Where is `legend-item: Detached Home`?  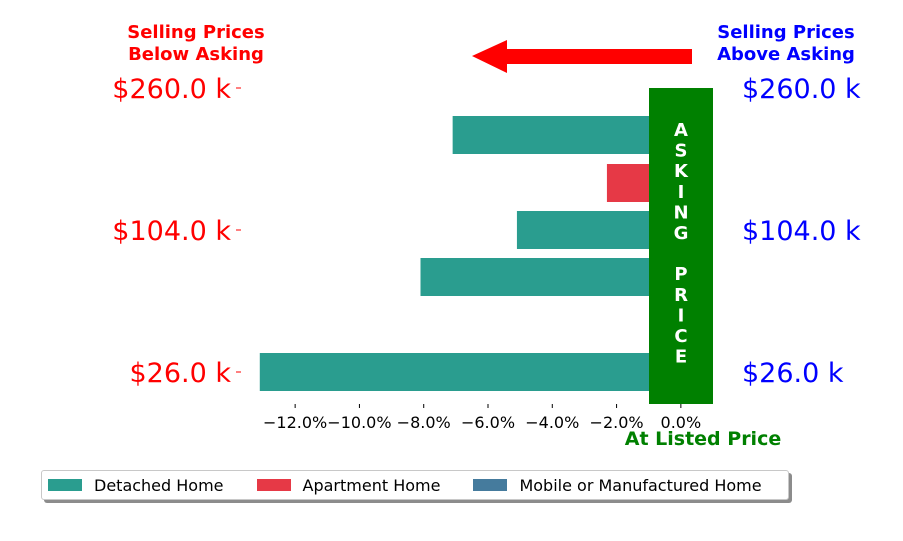 legend-item: Detached Home is located at coordinates (136, 485).